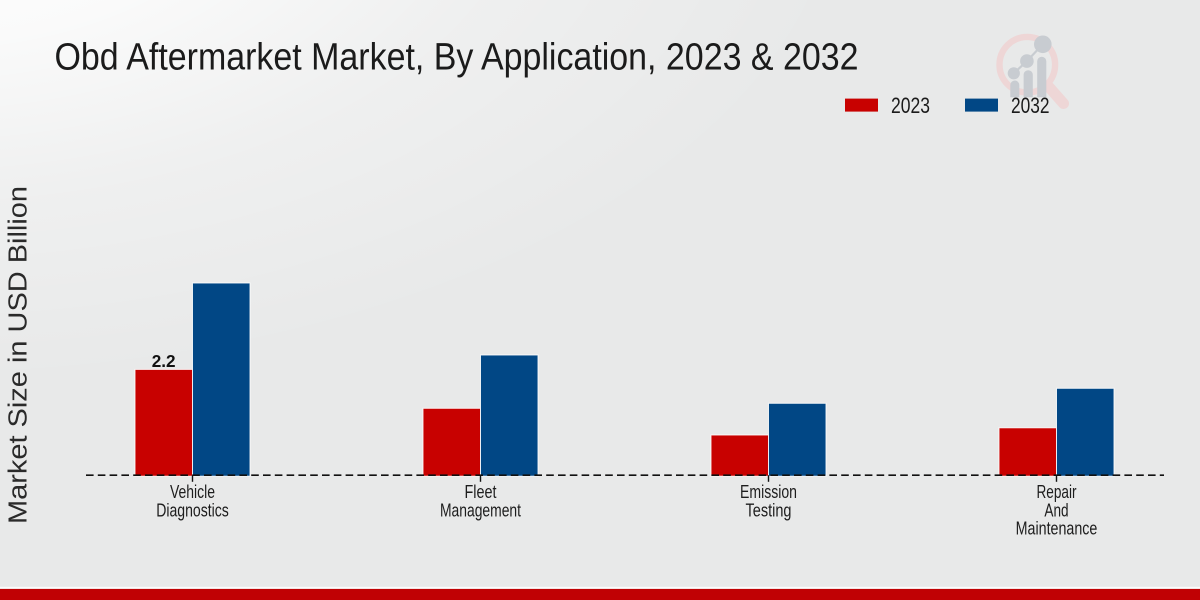  What do you see at coordinates (164, 361) in the screenshot?
I see `svg-text: 2.2` at bounding box center [164, 361].